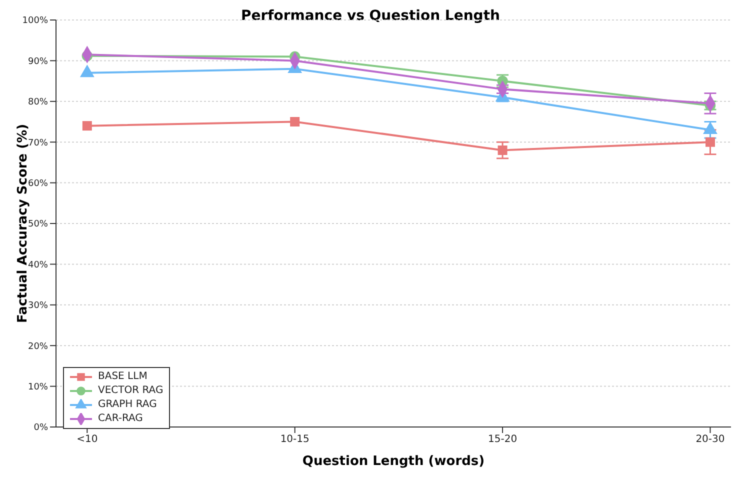 This screenshot has height=487, width=733. What do you see at coordinates (35, 21) in the screenshot?
I see `y-tick-label: 100%` at bounding box center [35, 21].